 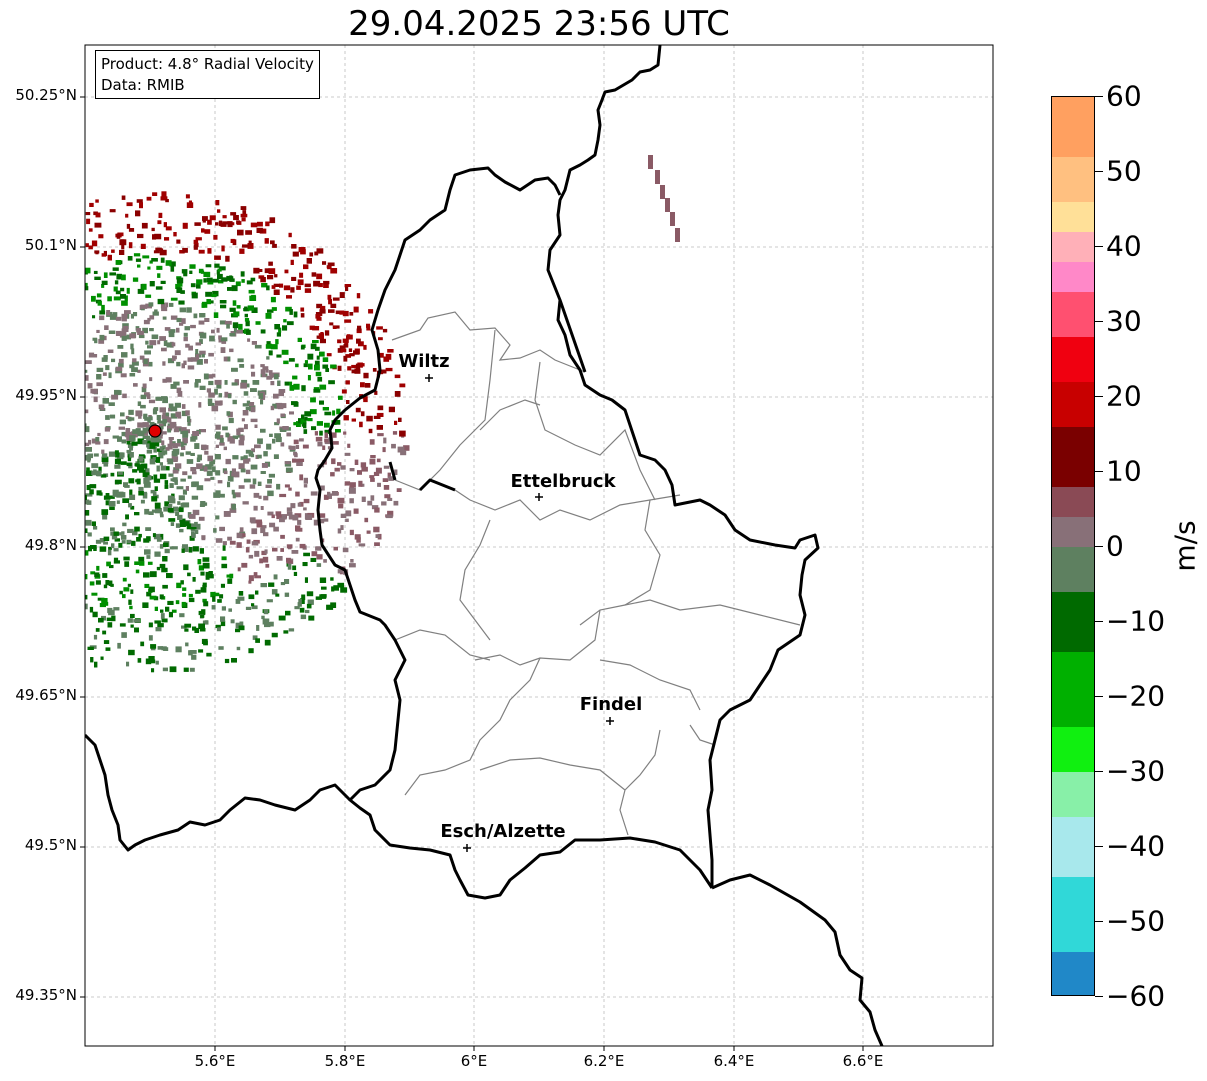 I want to click on lat-tick-label: 49.95°N, so click(x=46, y=395).